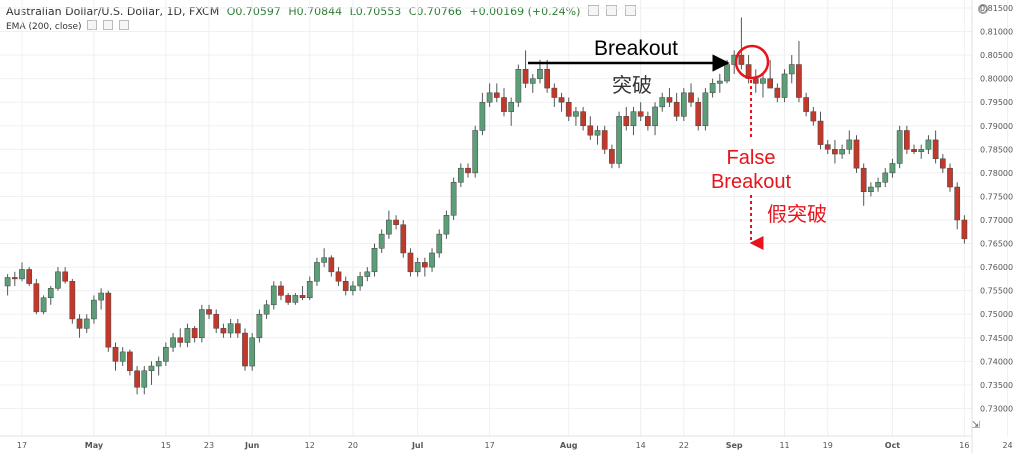 The image size is (1024, 453). What do you see at coordinates (1007, 445) in the screenshot?
I see `x-tick-label: 24` at bounding box center [1007, 445].